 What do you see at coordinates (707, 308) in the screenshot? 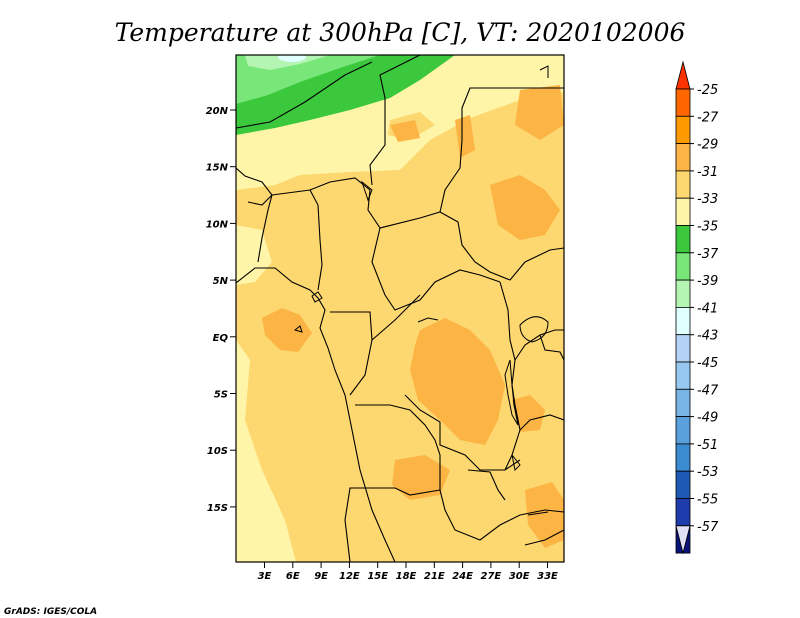
I see `colorbar-label: -41` at bounding box center [707, 308].